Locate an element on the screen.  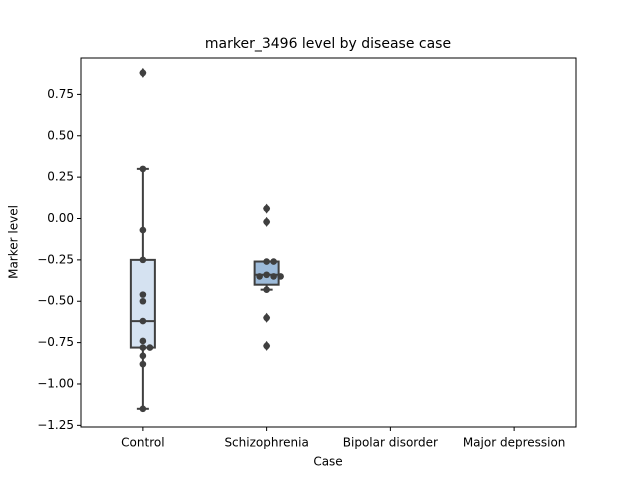
y-tick-label: 0.25 is located at coordinates (60, 177).